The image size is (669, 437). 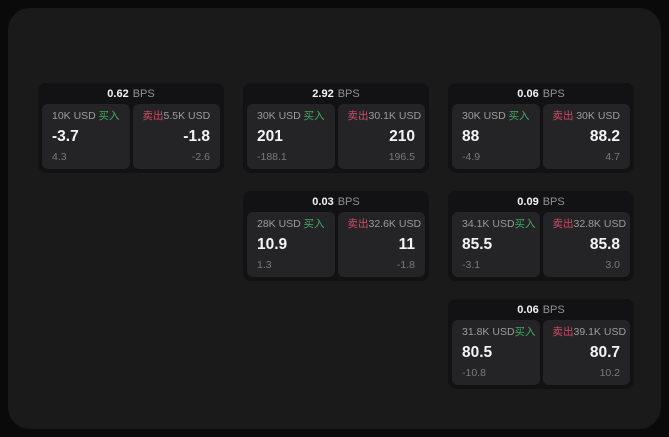 What do you see at coordinates (196, 137) in the screenshot?
I see `sell-price: -1.8` at bounding box center [196, 137].